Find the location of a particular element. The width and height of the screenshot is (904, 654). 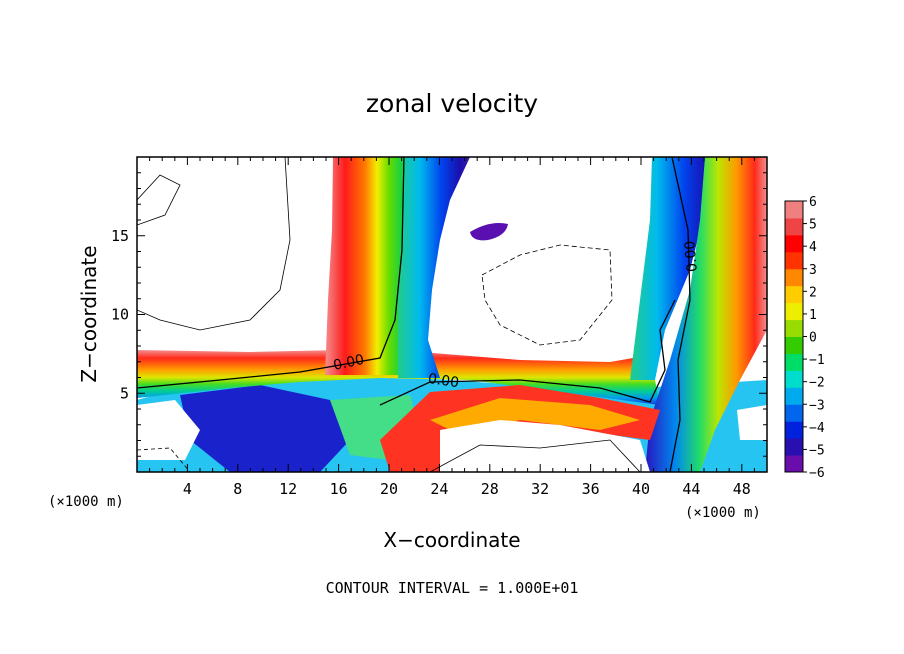

bottom-pocket is located at coordinates (545, 446).